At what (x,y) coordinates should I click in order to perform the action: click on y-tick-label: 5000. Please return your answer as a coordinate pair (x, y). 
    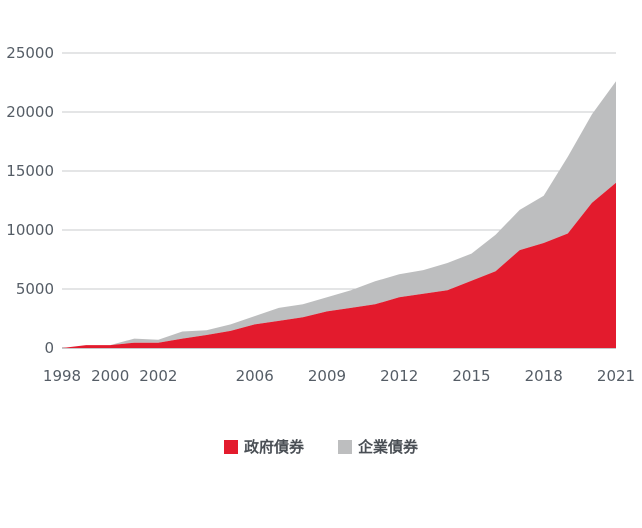
    Looking at the image, I should click on (35, 289).